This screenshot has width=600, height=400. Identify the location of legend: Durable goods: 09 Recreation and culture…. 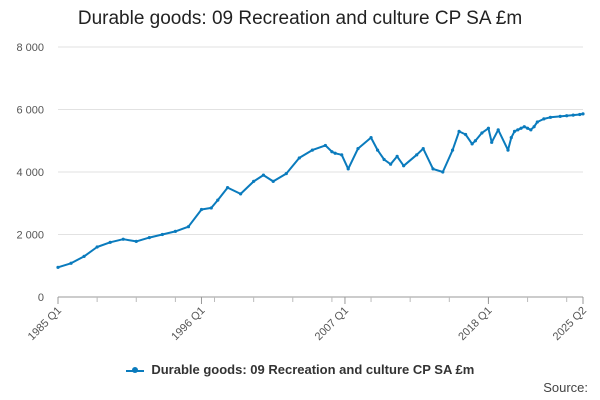
(300, 369).